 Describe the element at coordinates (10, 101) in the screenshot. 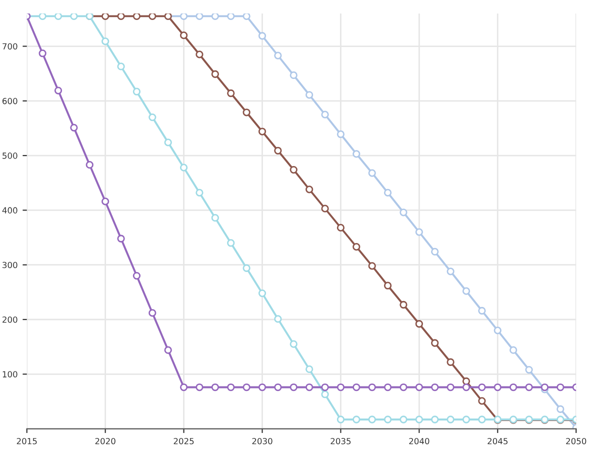

I see `y-tick-label: 600` at that location.